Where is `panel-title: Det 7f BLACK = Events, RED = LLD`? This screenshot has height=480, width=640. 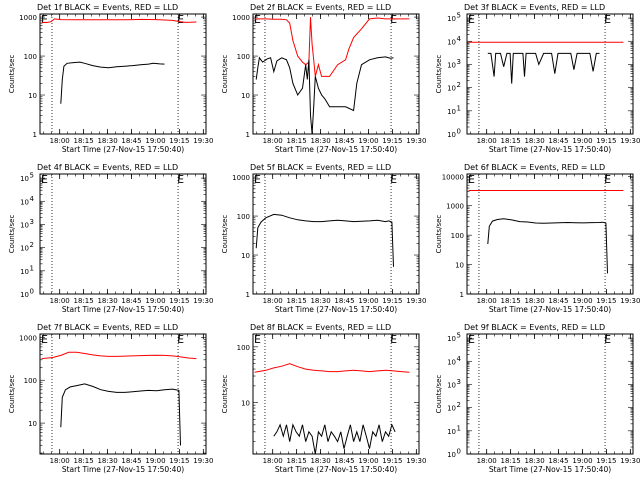
panel-title: Det 7f BLACK = Events, RED = LLD is located at coordinates (107, 327).